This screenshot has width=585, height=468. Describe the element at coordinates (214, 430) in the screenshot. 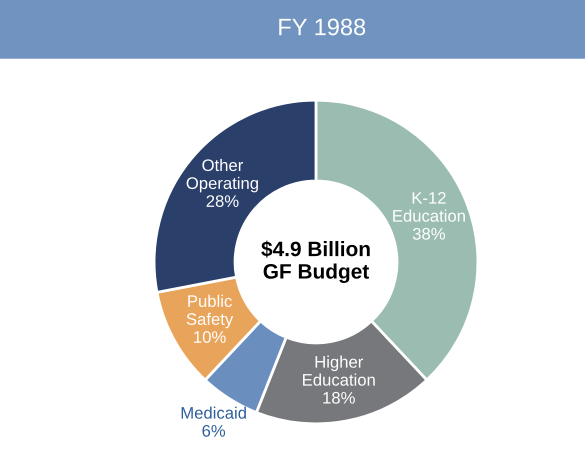

I see `data-label: 6%` at that location.